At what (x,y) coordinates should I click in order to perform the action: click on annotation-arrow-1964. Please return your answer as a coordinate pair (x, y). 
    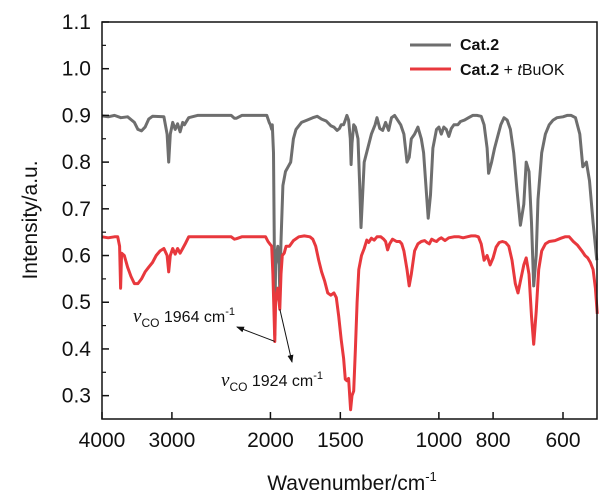
    Looking at the image, I should click on (256, 334).